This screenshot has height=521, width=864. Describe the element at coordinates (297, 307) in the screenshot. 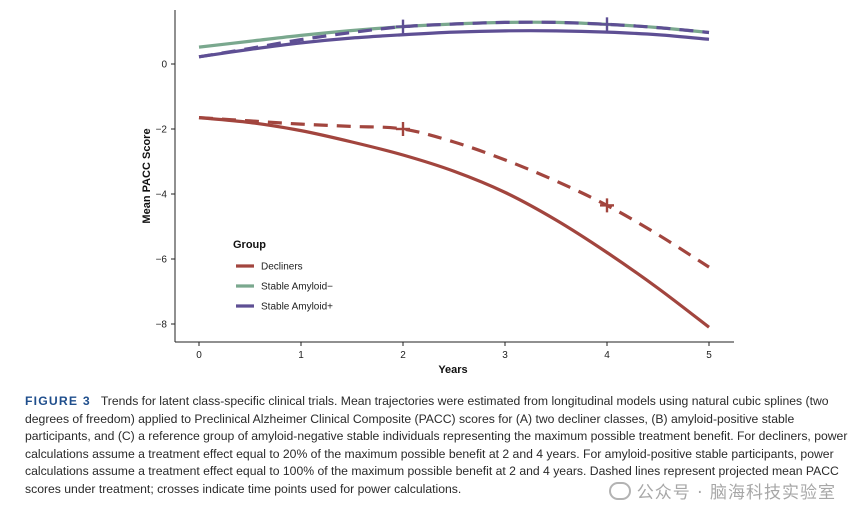

I see `legend-label: Stable Amyloid+` at that location.